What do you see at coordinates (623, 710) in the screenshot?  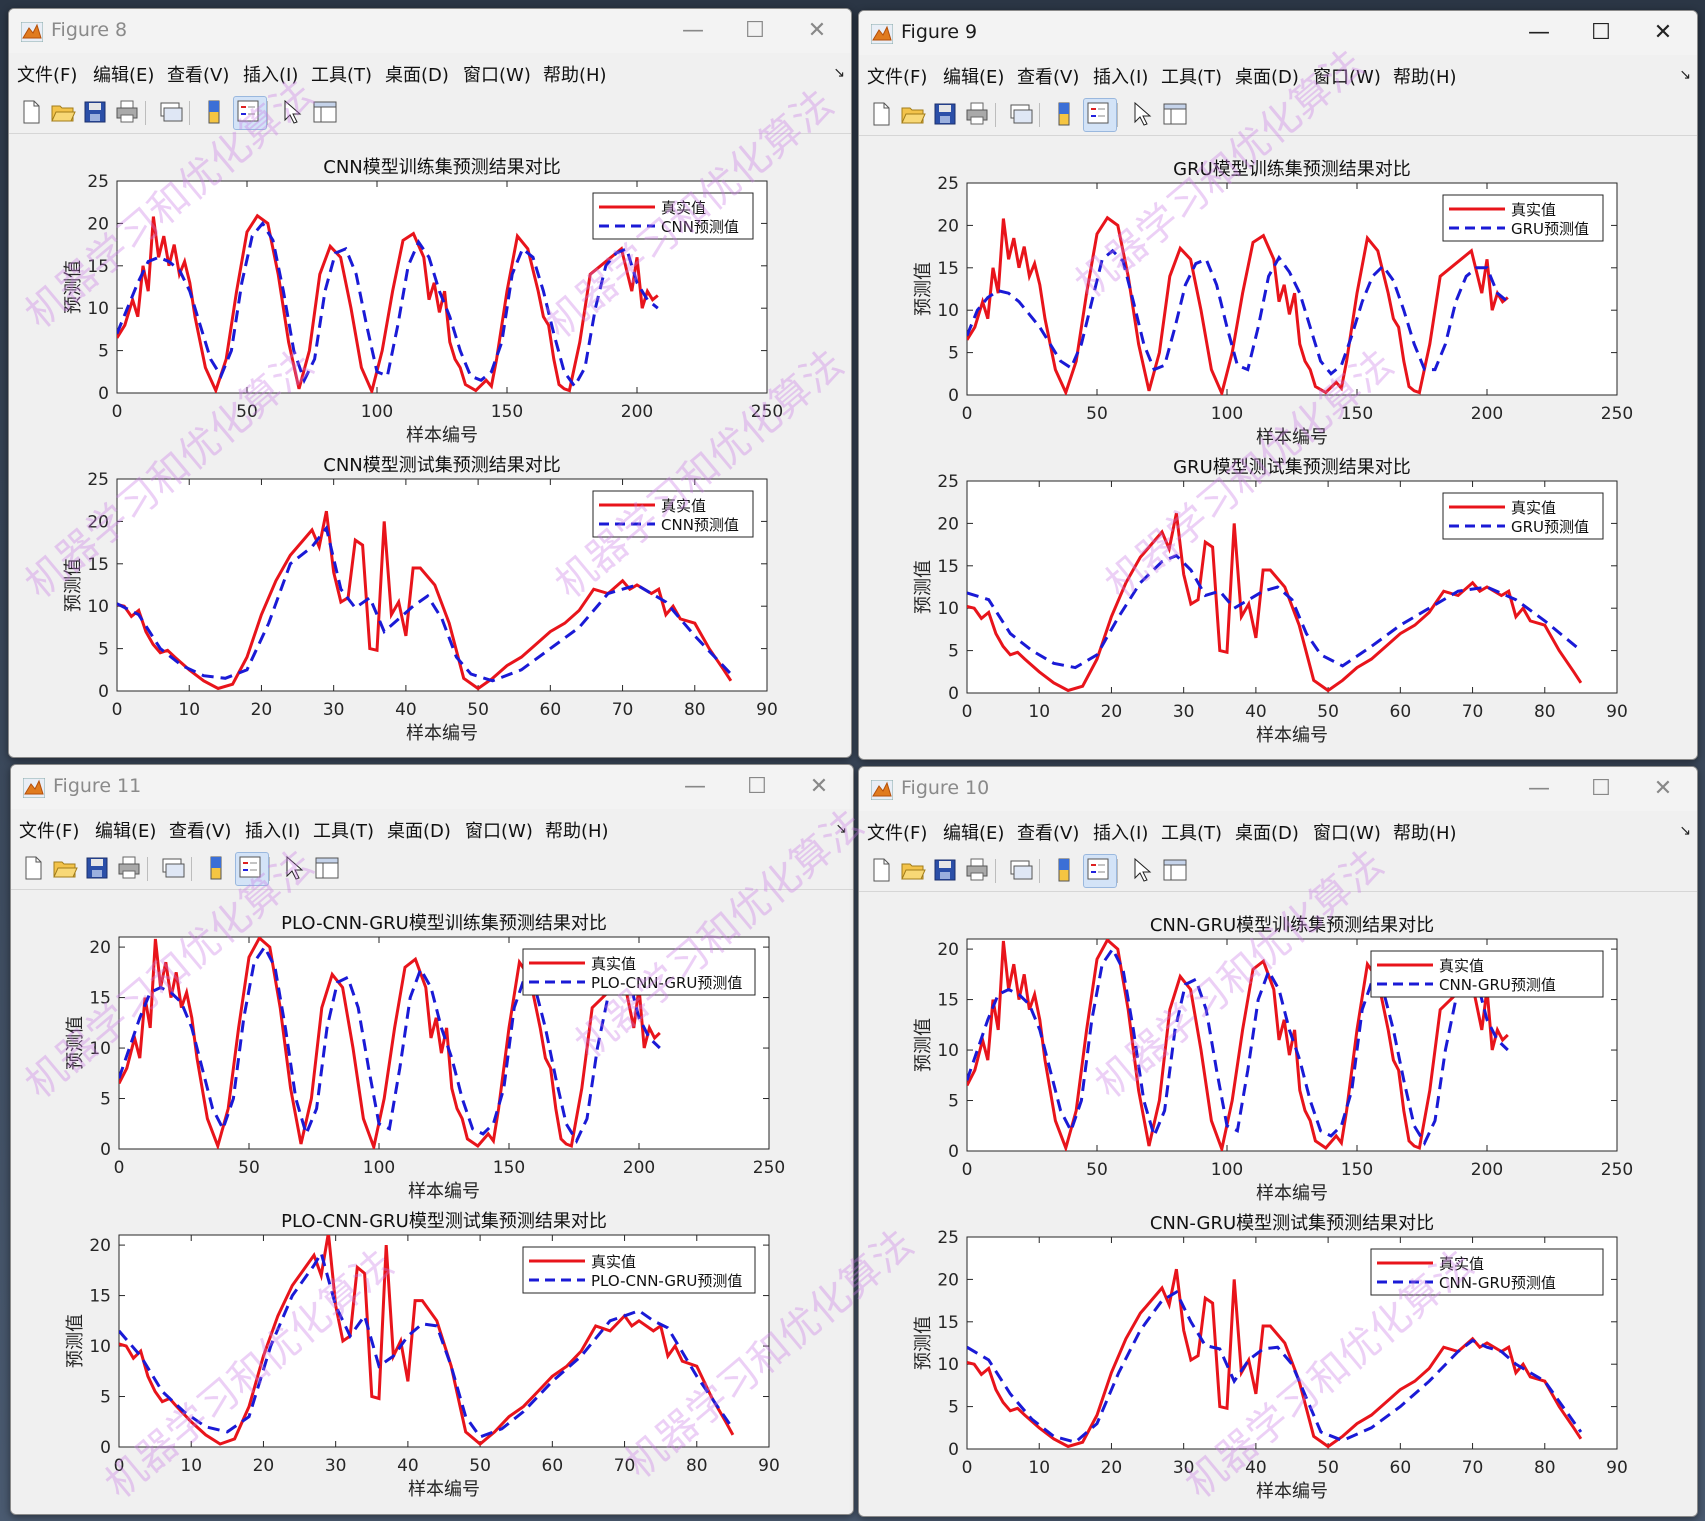 I see `x-tick-label: 70` at bounding box center [623, 710].